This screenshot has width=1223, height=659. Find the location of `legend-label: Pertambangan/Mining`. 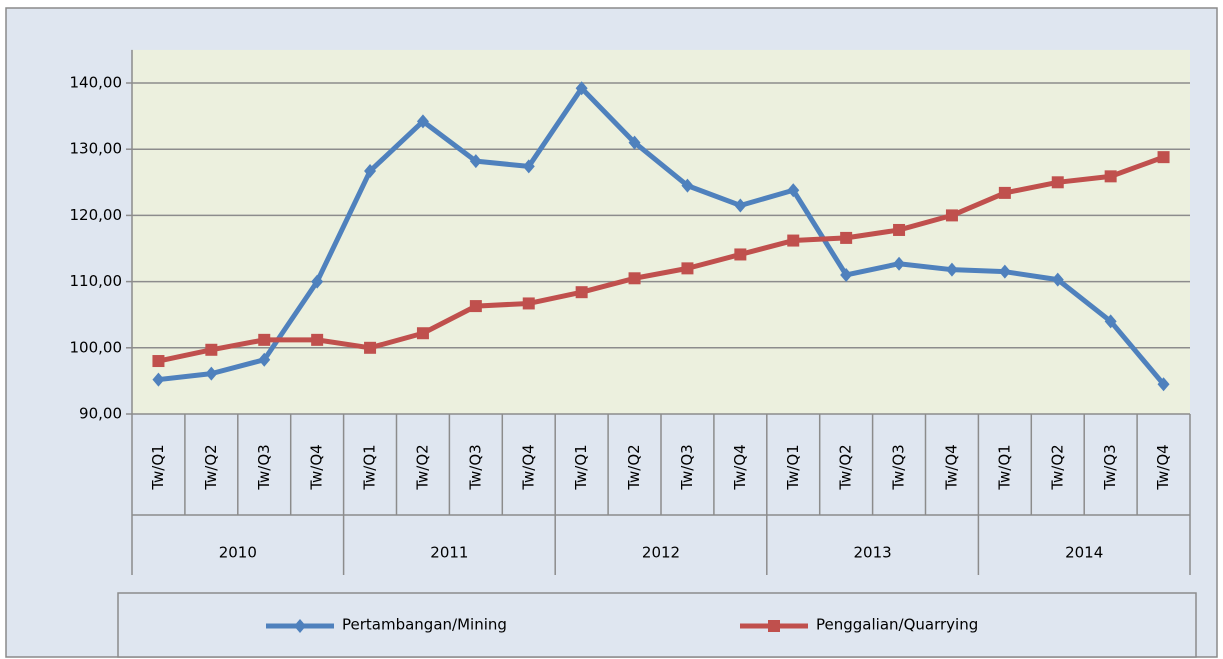

legend-label: Pertambangan/Mining is located at coordinates (424, 625).